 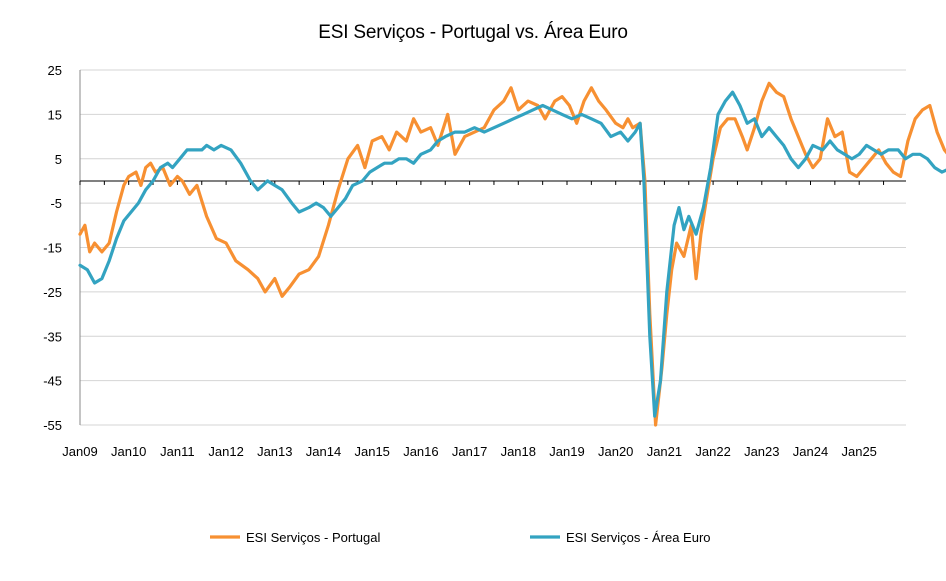 I want to click on y-tick-label: -35, so click(x=52, y=336).